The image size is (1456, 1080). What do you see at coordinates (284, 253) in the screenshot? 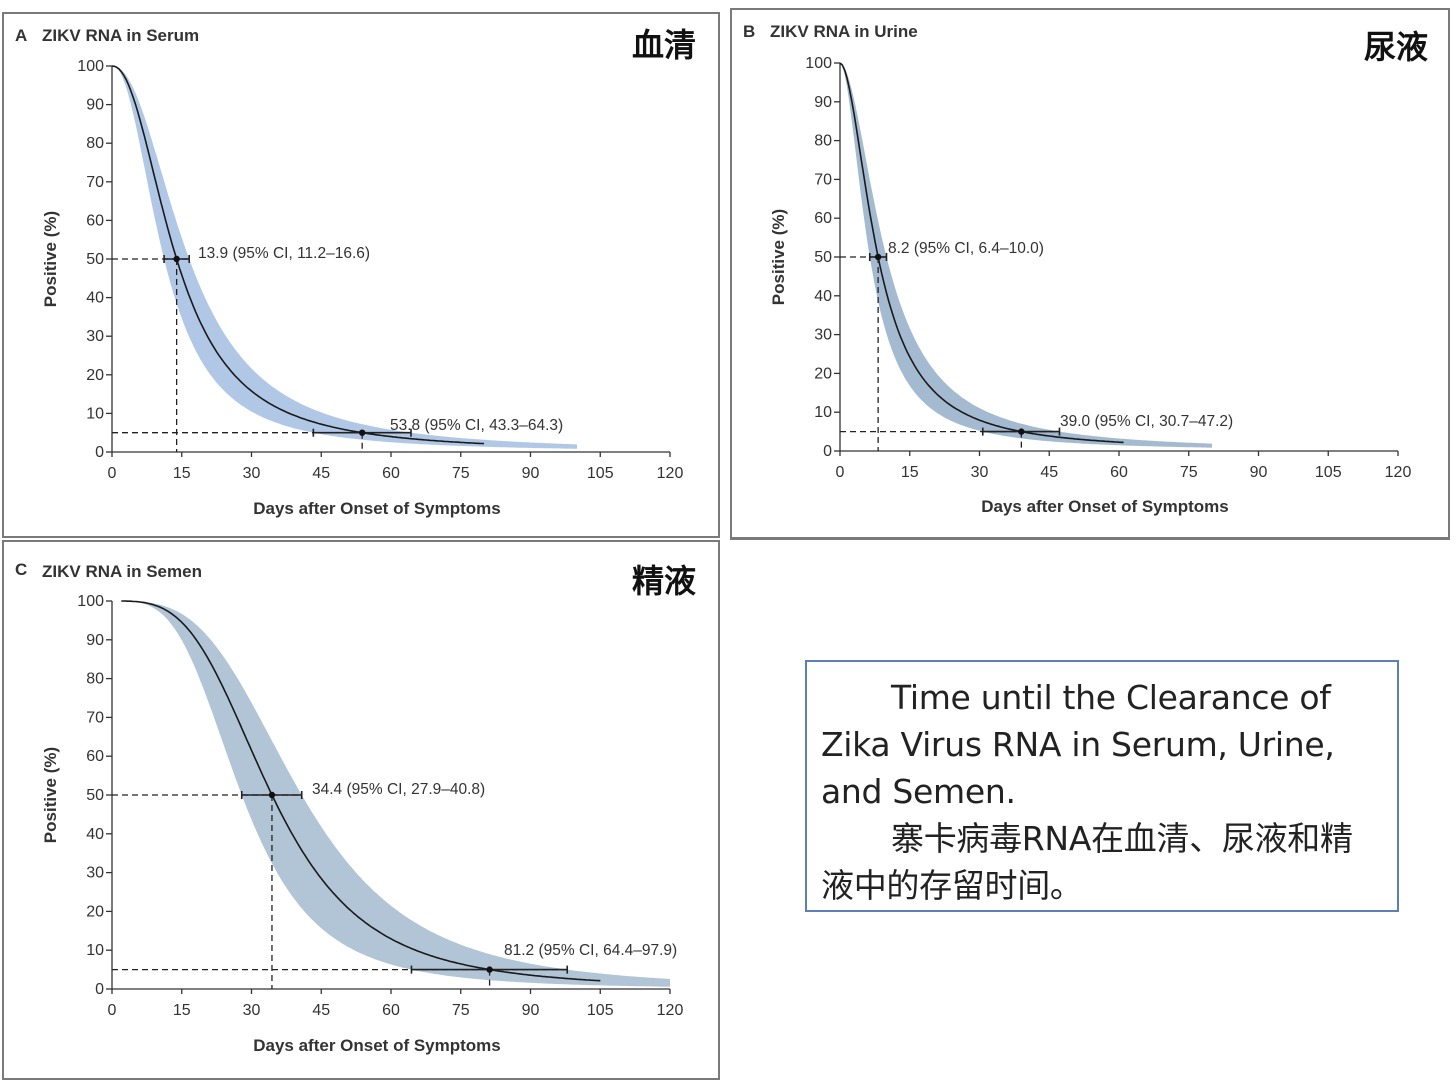
I see `median-annotation: 13.9 (95% CI, 11.2–16.6)` at bounding box center [284, 253].